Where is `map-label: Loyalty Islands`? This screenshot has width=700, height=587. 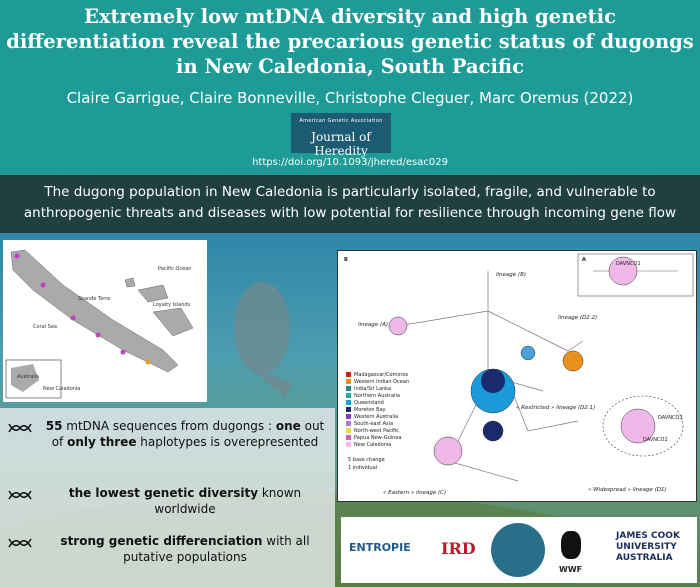 map-label: Loyalty Islands is located at coordinates (172, 305).